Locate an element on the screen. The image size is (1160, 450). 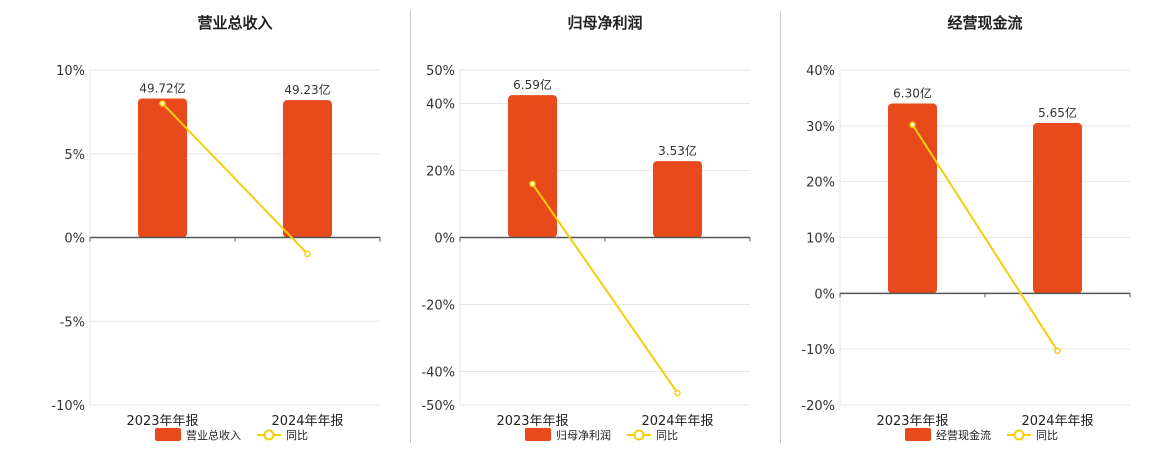
y-tick-label: -5% is located at coordinates (72, 322).